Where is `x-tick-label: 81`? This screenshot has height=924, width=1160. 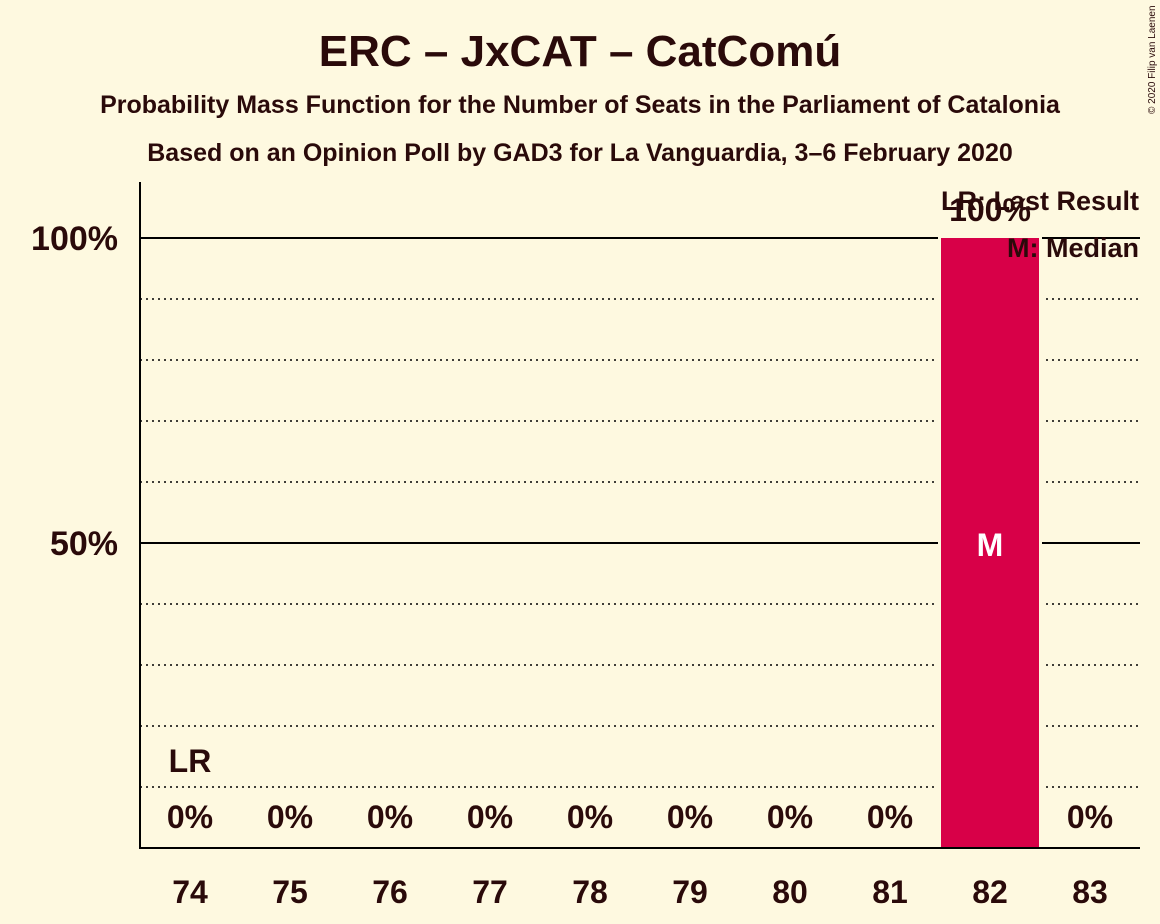 x-tick-label: 81 is located at coordinates (890, 892).